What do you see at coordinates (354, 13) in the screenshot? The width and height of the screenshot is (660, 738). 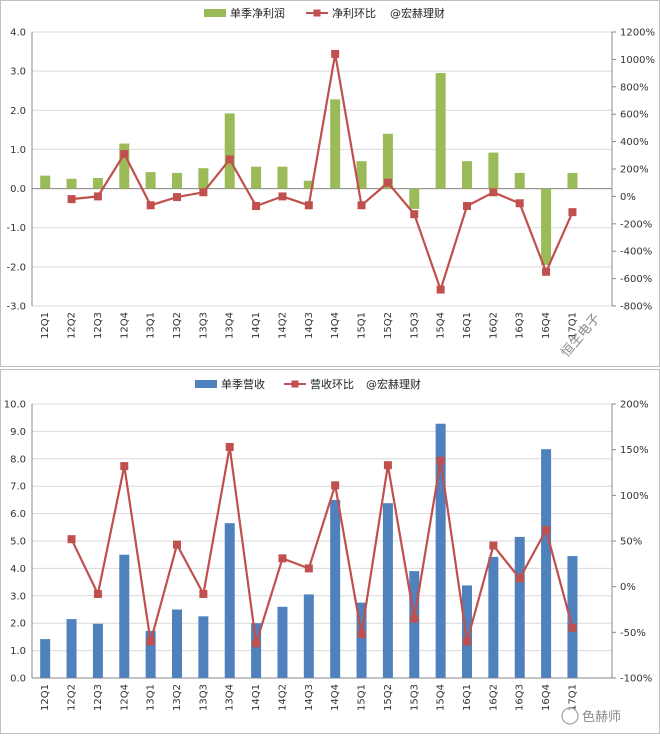 I see `chart1-legend-line-label: 净利环比` at bounding box center [354, 13].